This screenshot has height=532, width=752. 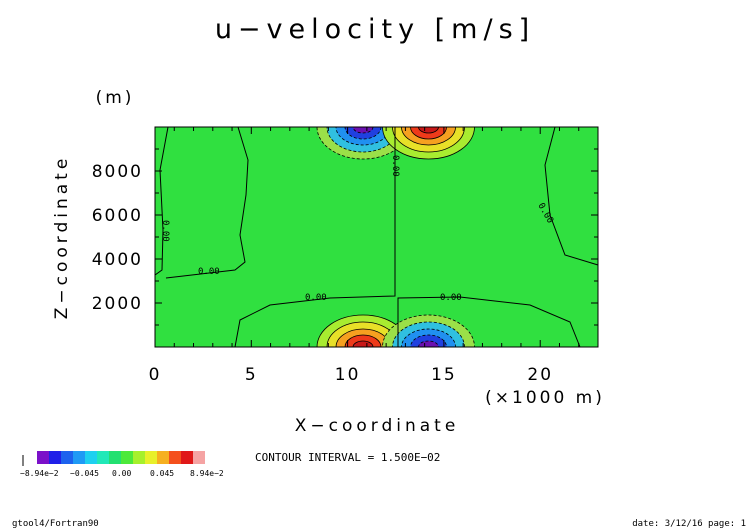 I want to click on y-tick-label: 4000, so click(x=117, y=260).